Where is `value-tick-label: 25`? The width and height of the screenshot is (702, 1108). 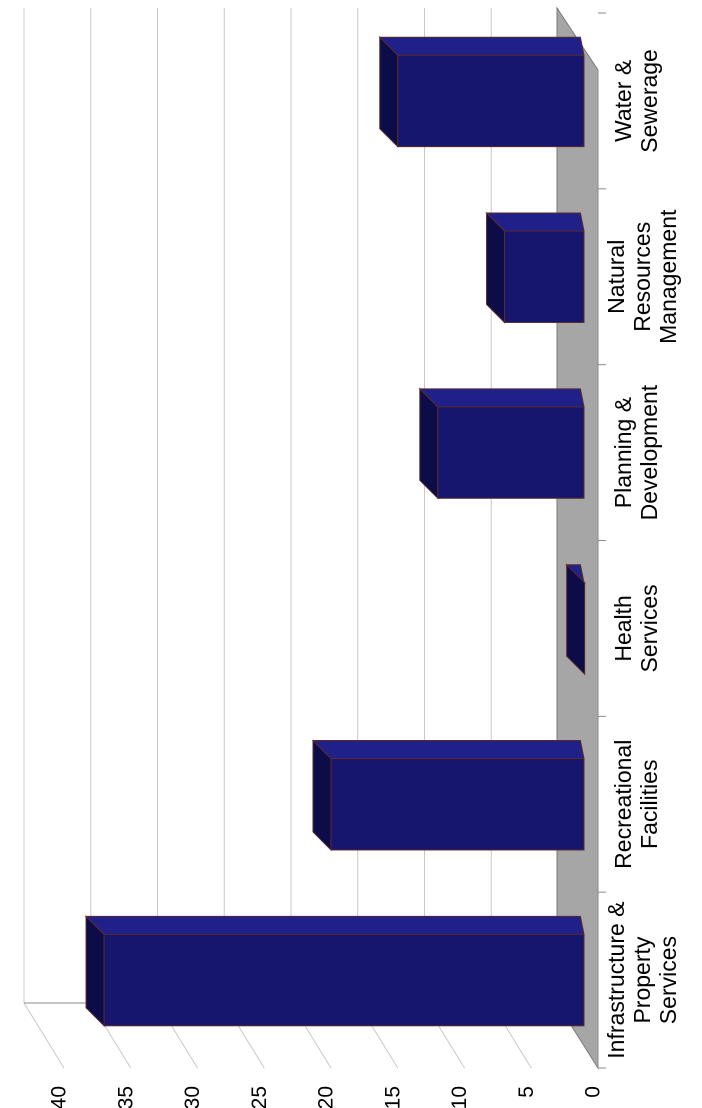
value-tick-label: 25 is located at coordinates (259, 1097).